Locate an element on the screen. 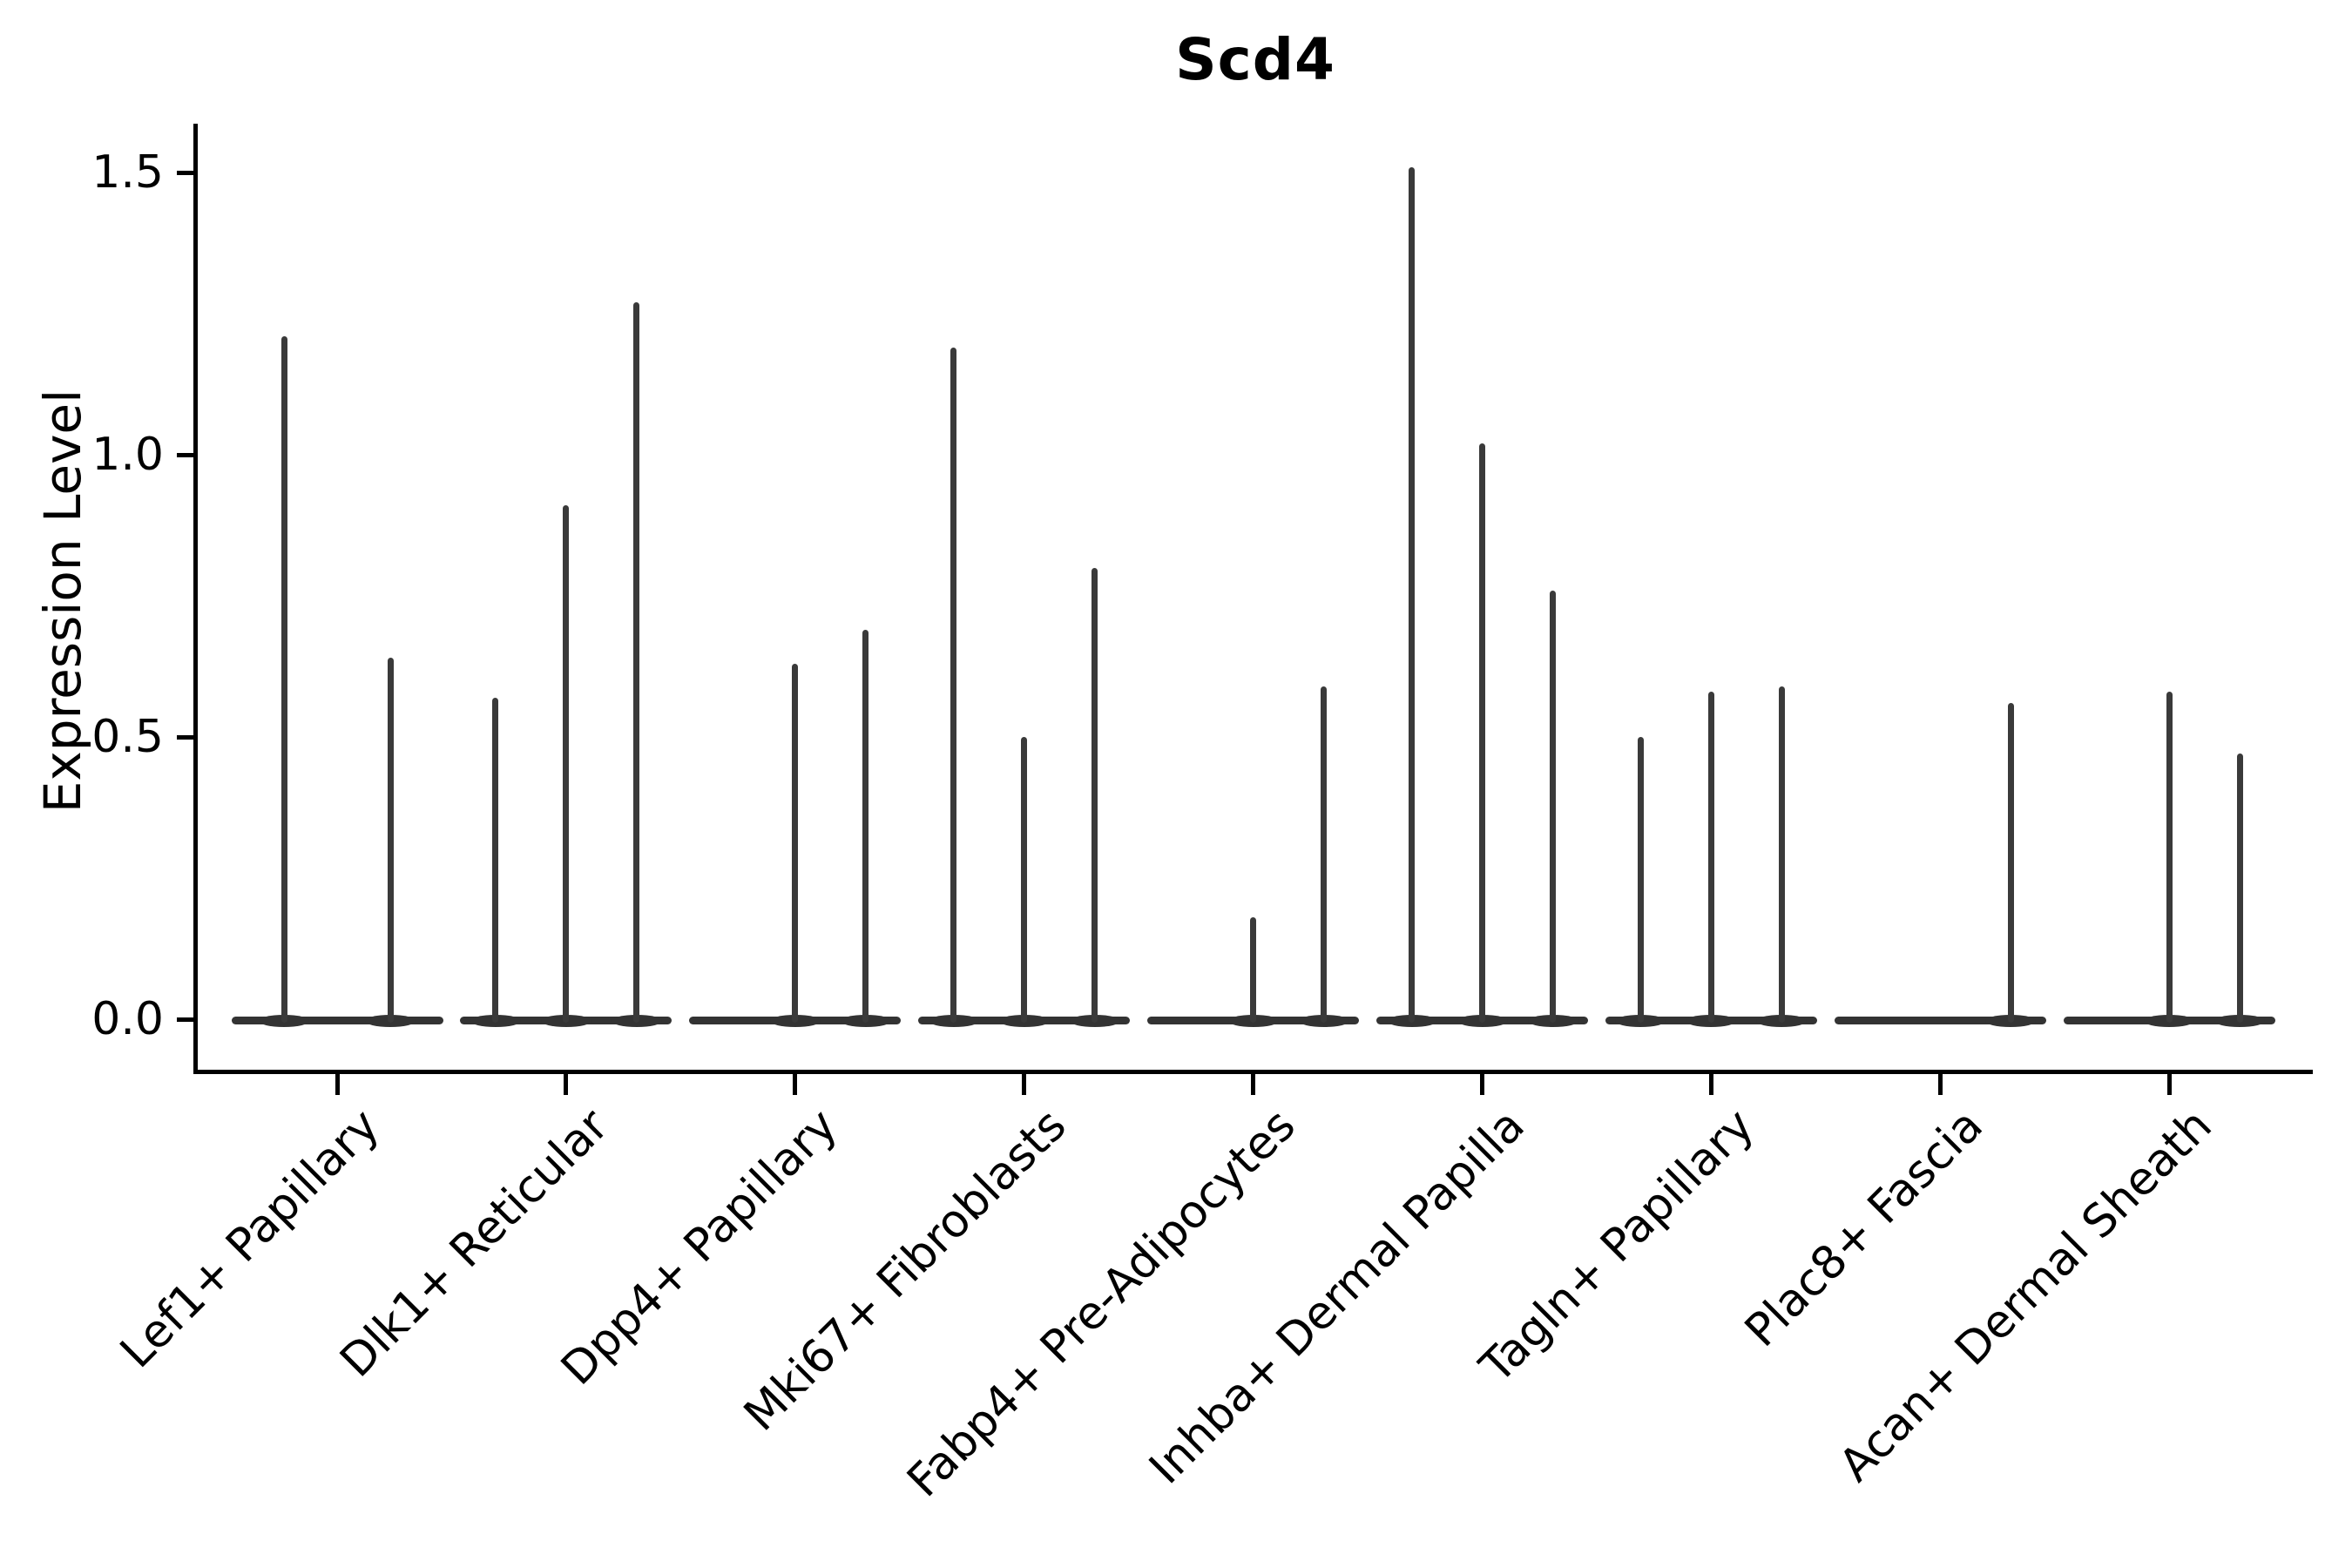 Image resolution: width=2352 pixels, height=1568 pixels. y-tick-label: 0.0 is located at coordinates (127, 1019).